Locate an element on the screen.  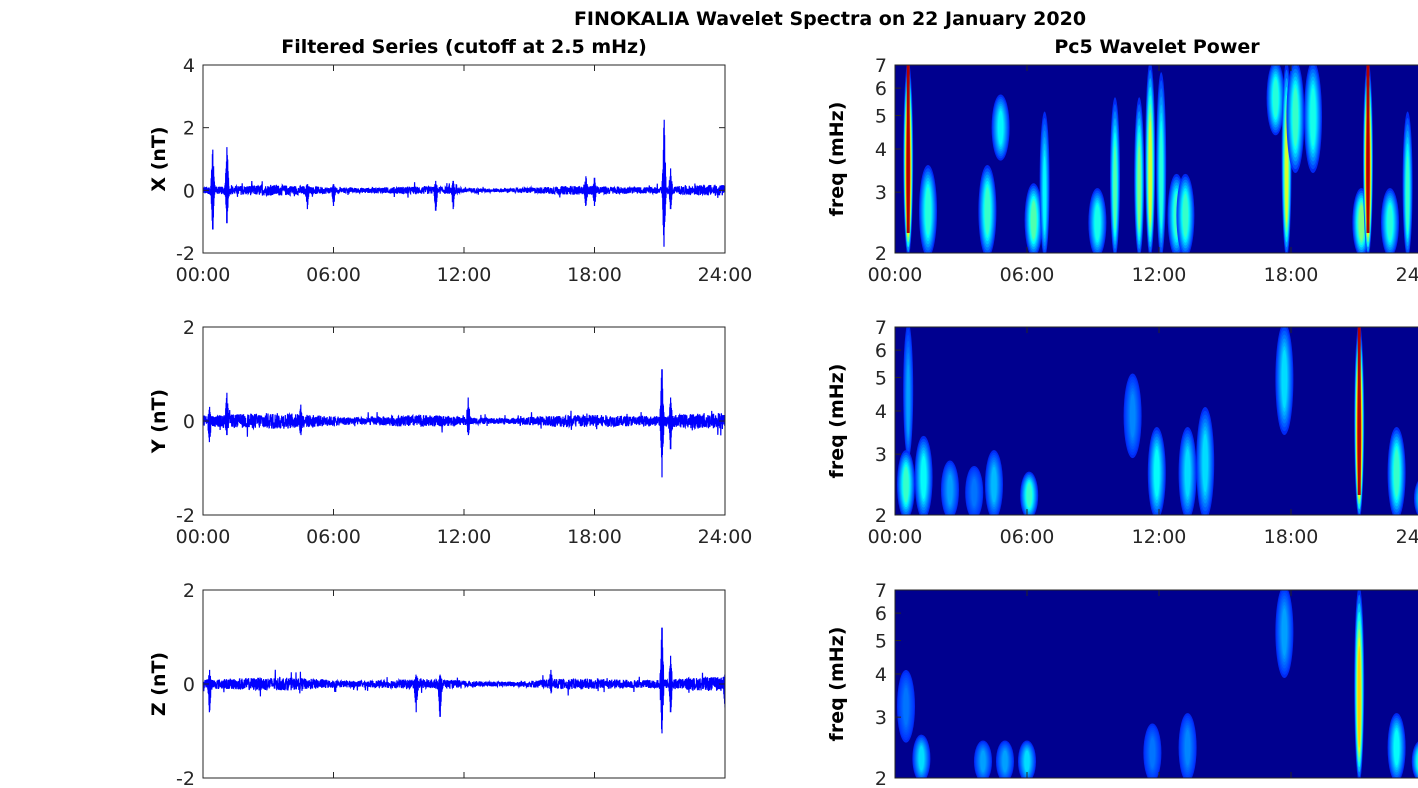
plot-area is located at coordinates (464, 159).